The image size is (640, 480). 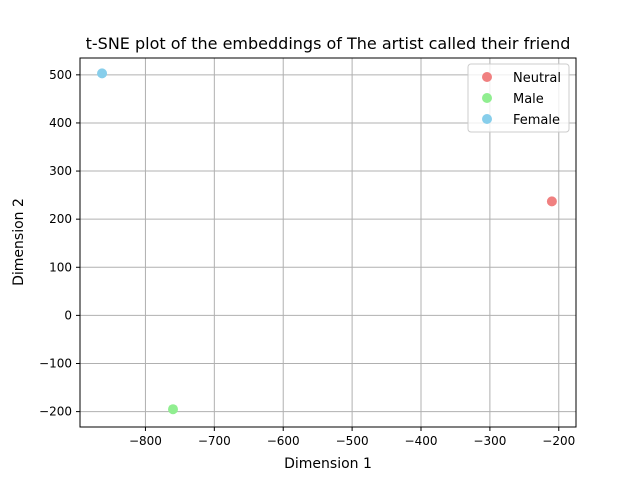 I want to click on legend: Neutral Male Female, so click(x=518, y=98).